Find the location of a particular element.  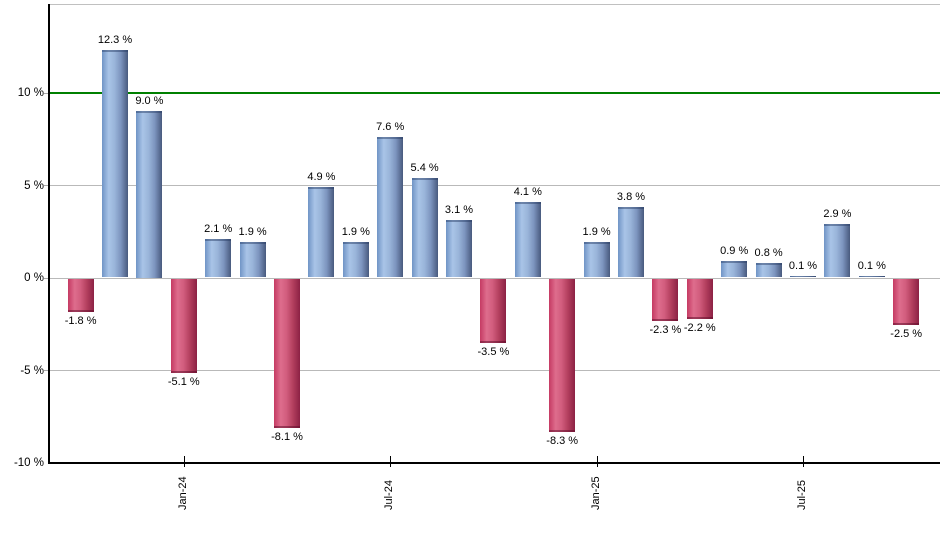

bar-value-label: -5.1 % is located at coordinates (183, 381).